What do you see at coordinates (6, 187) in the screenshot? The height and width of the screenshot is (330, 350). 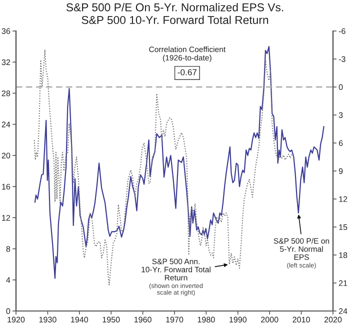 I see `y-tick-label: 16` at bounding box center [6, 187].